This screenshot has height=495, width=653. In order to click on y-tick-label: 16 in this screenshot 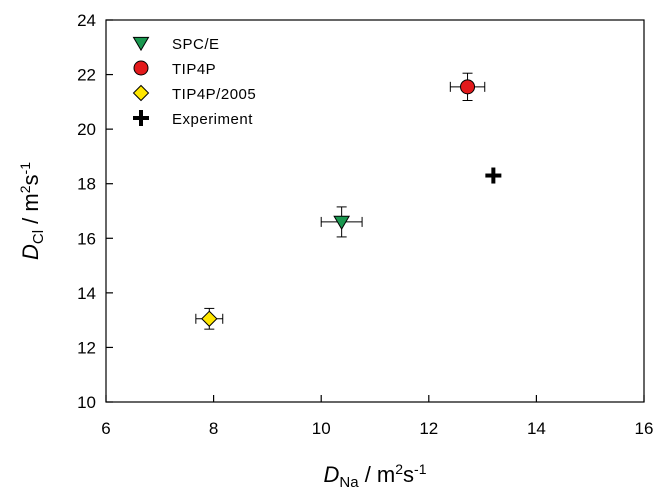, I will do `click(86, 238)`.